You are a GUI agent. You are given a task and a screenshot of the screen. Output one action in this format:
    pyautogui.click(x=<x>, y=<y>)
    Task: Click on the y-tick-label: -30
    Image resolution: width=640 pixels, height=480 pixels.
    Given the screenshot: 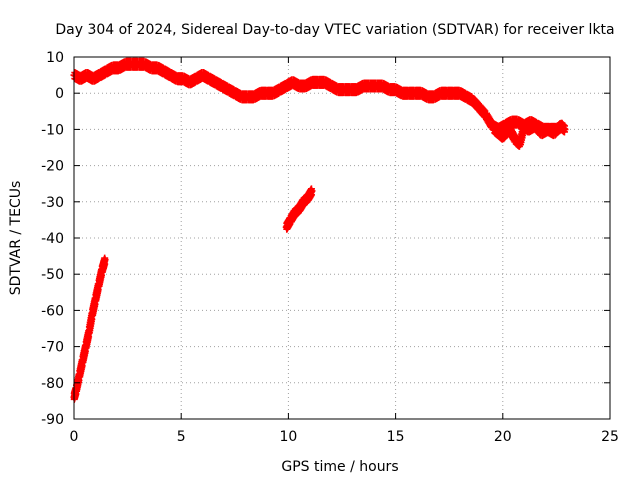 What is the action you would take?
    pyautogui.click(x=52, y=203)
    